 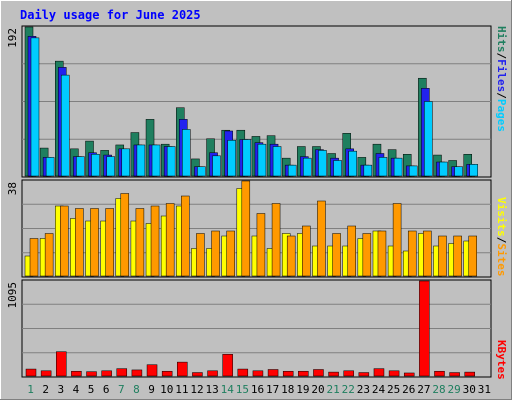 What do you see at coordinates (501, 360) in the screenshot?
I see `legend-kbytes: KBytes` at bounding box center [501, 360].